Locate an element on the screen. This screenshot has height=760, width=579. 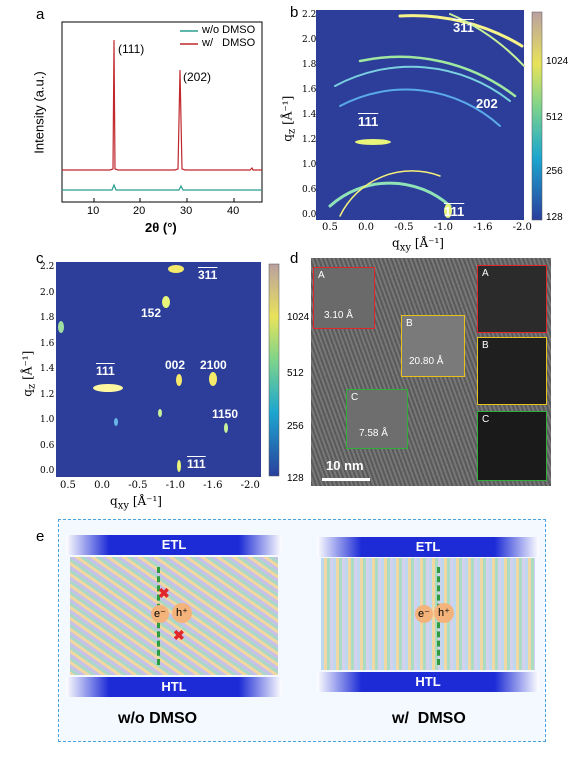
panel-a-xrd-chart is located at coordinates (162, 112).